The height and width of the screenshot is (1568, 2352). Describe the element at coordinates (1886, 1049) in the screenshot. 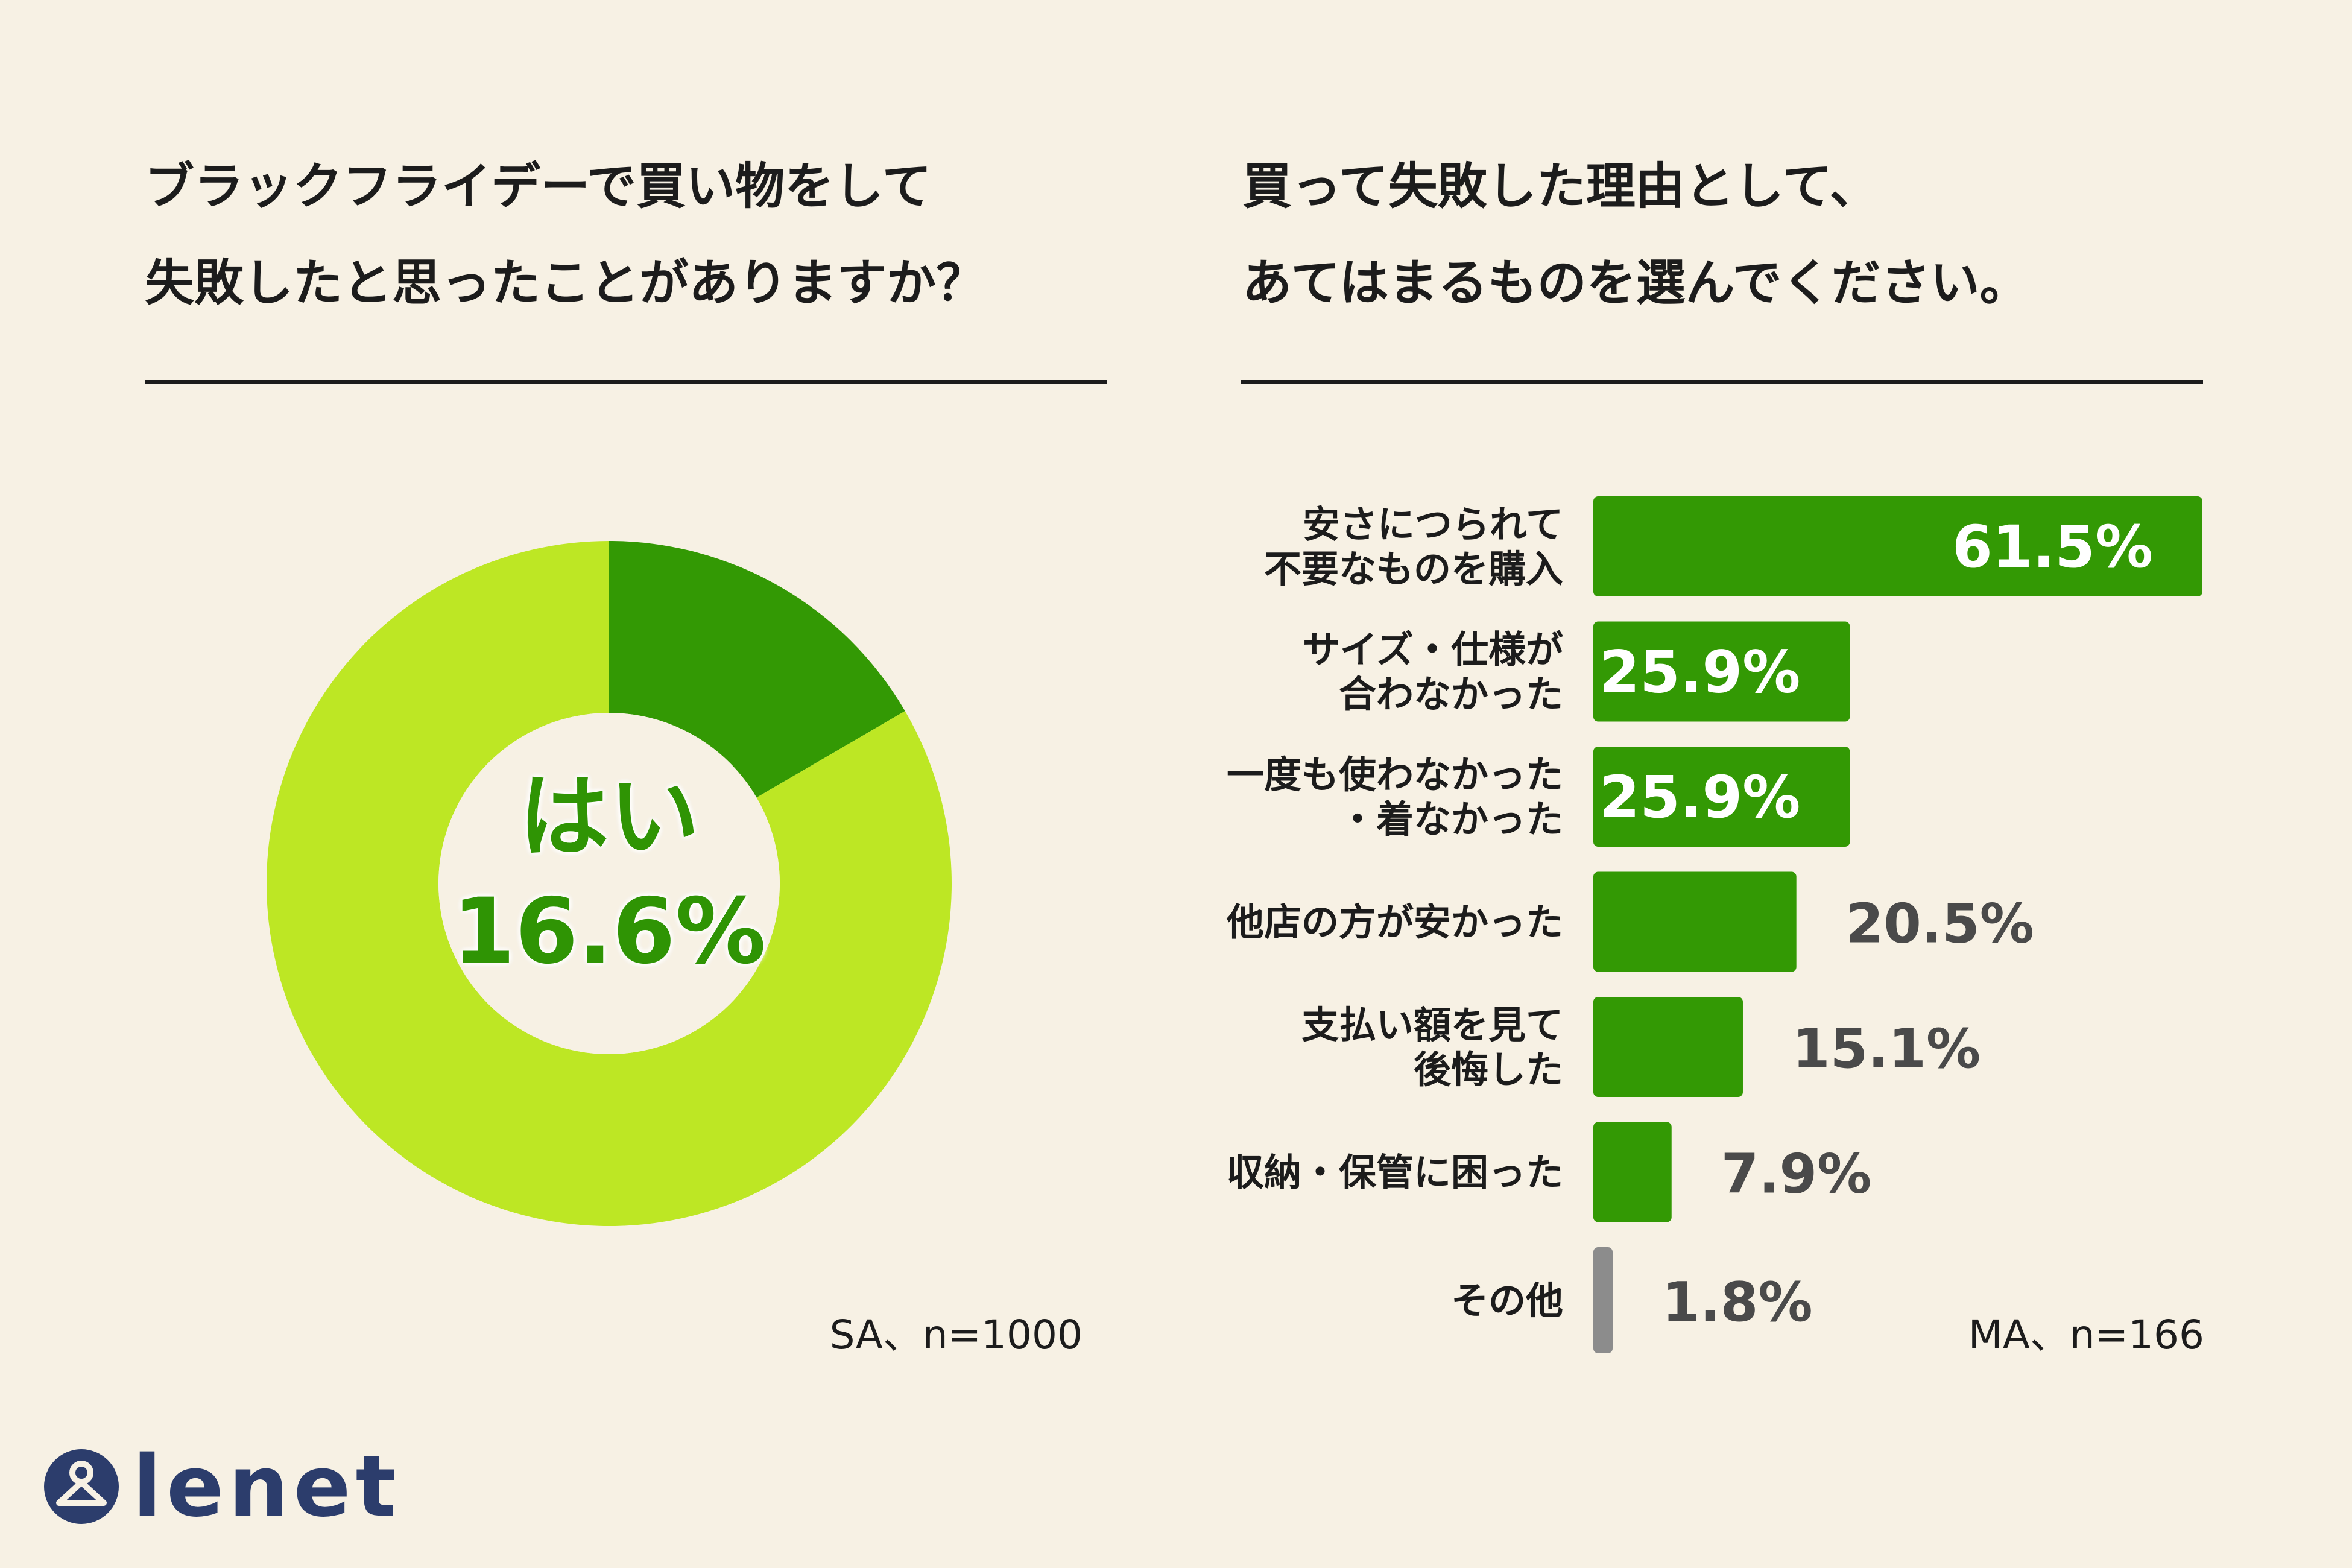

I see `value-label-4: 15.1%` at that location.